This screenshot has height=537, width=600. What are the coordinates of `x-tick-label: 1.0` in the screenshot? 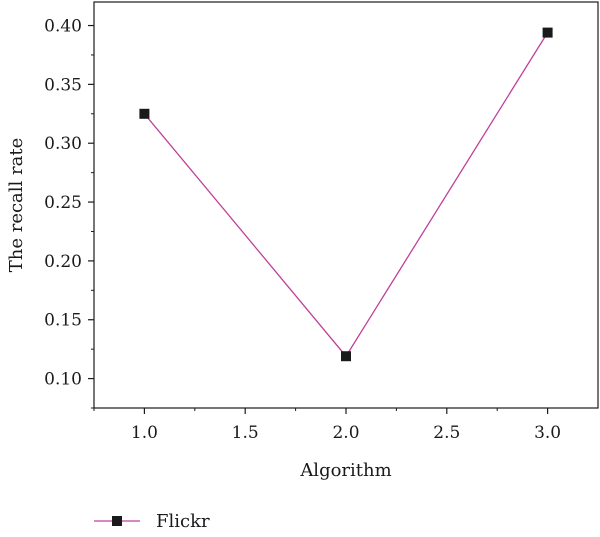 It's located at (144, 433).